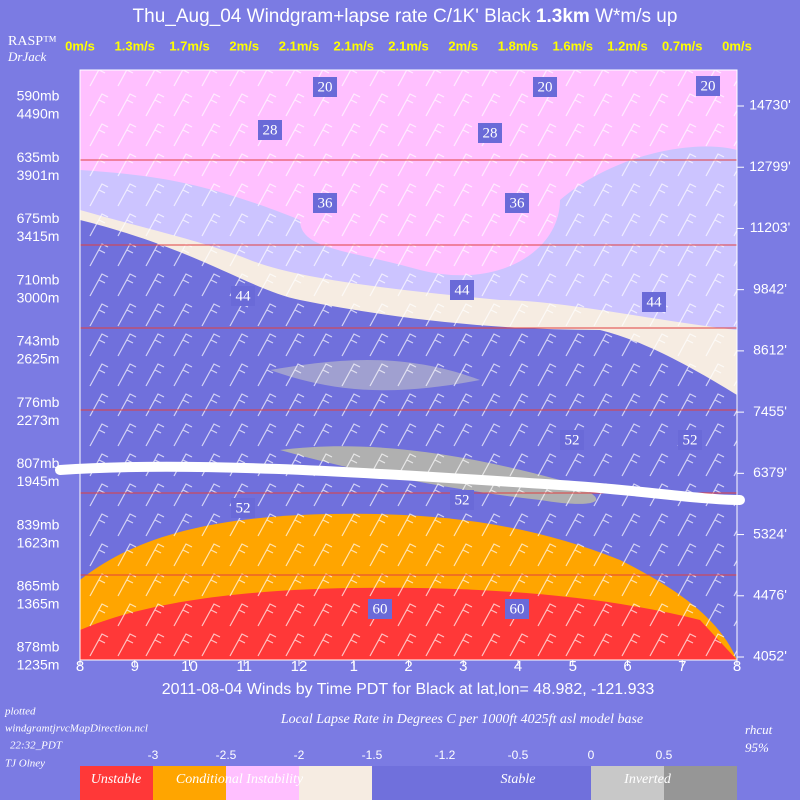  Describe the element at coordinates (445, 755) in the screenshot. I see `legend-tick-label: -1.2` at that location.